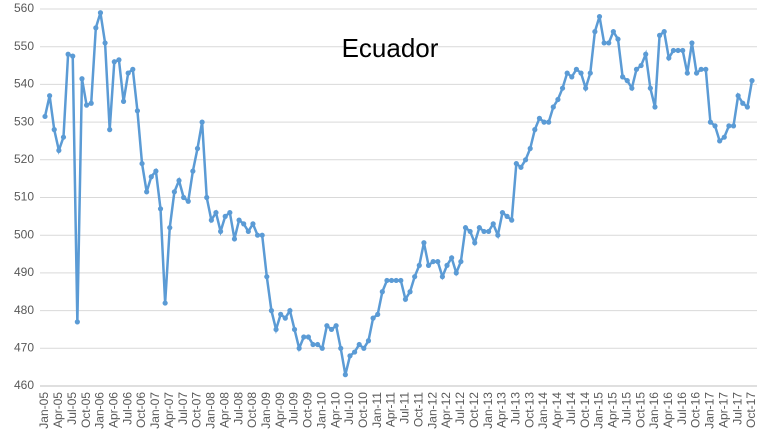 The width and height of the screenshot is (766, 446). What do you see at coordinates (640, 410) in the screenshot?
I see `x-tick-label: Oct-15` at bounding box center [640, 410].